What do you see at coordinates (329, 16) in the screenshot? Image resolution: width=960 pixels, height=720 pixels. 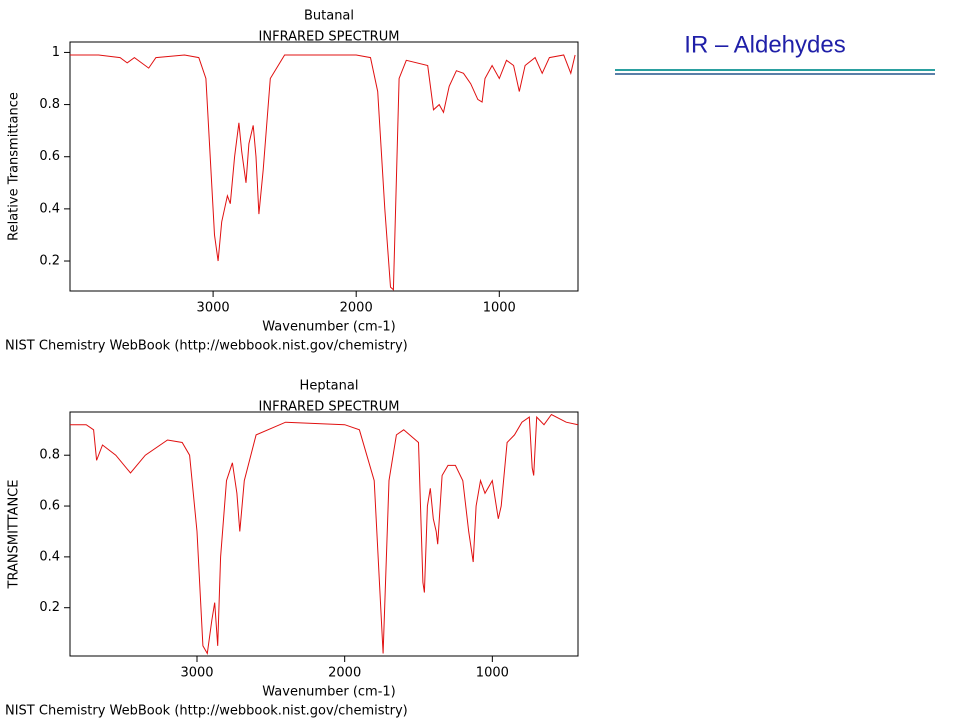 I see `chart-title: Butanal` at bounding box center [329, 16].